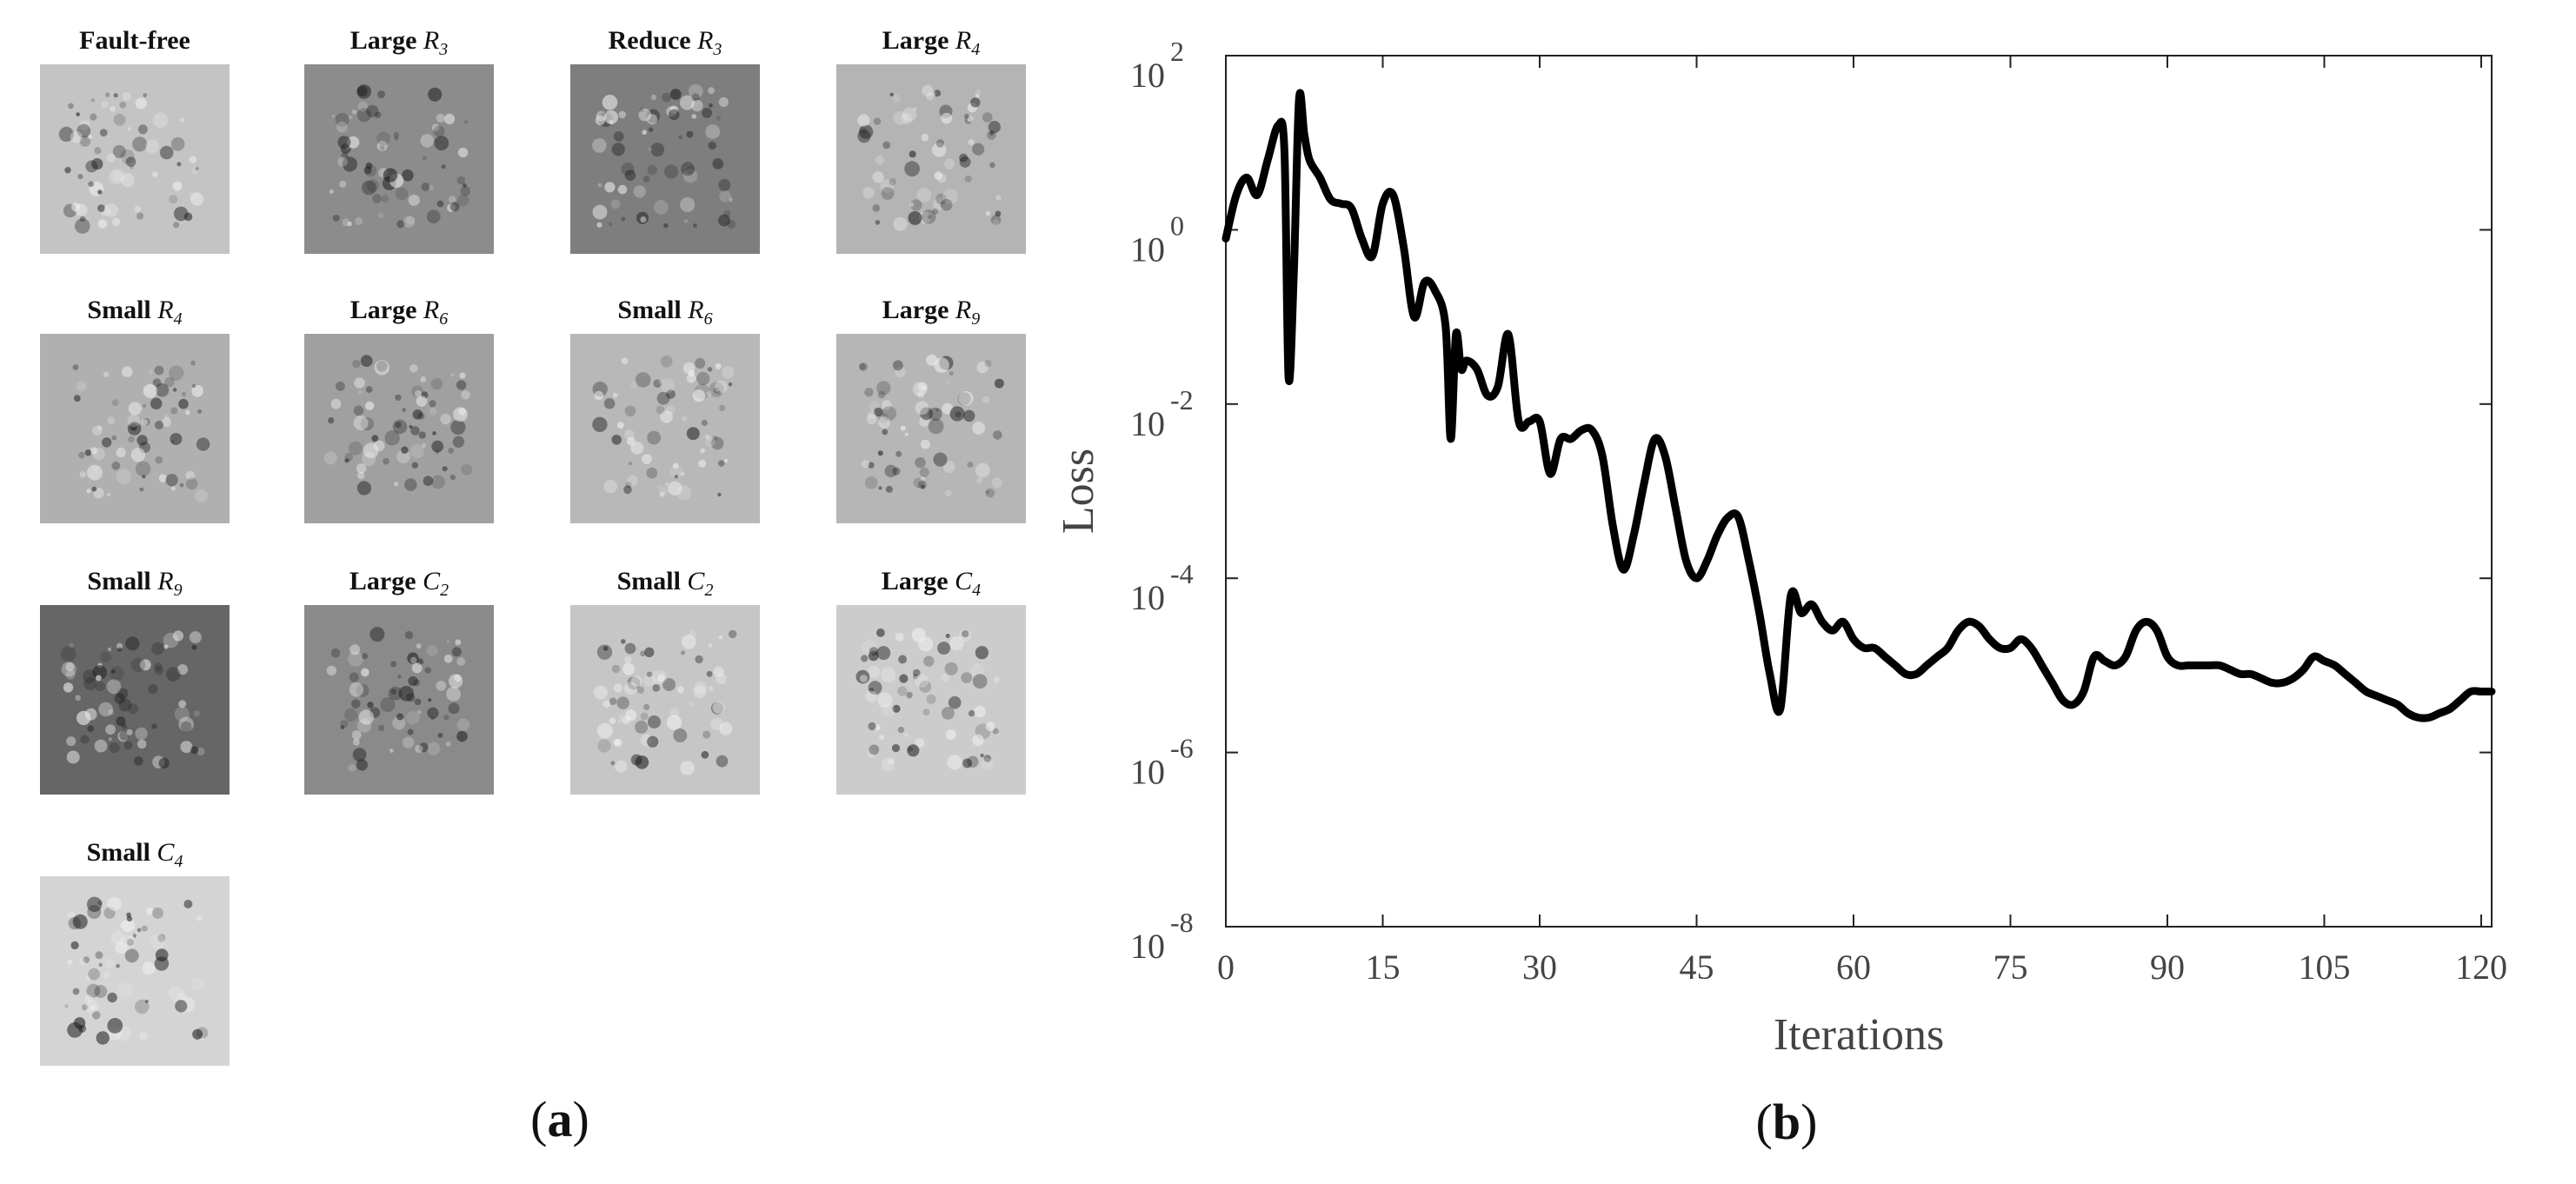 This screenshot has width=2576, height=1184. What do you see at coordinates (1696, 967) in the screenshot?
I see `x-tick-label: 45` at bounding box center [1696, 967].